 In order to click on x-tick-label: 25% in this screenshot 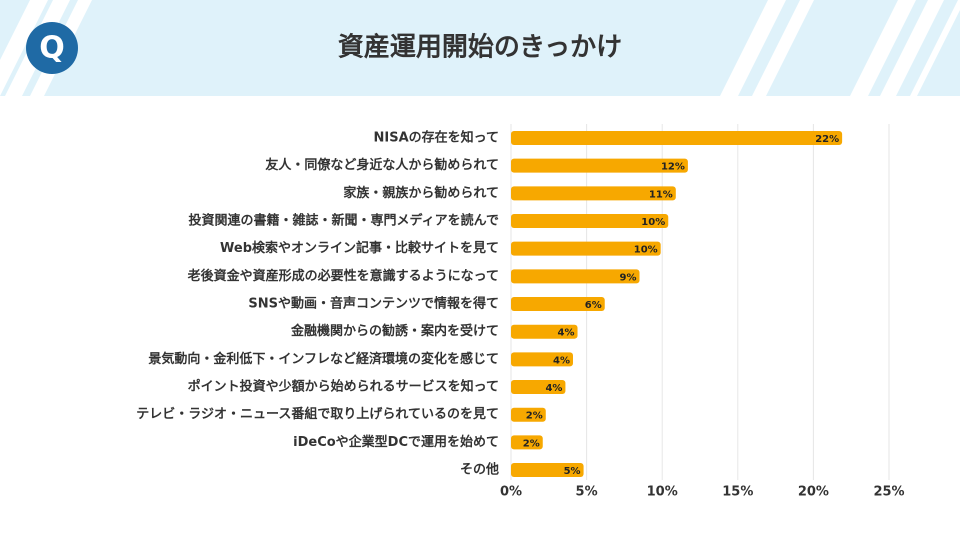, I will do `click(888, 492)`.